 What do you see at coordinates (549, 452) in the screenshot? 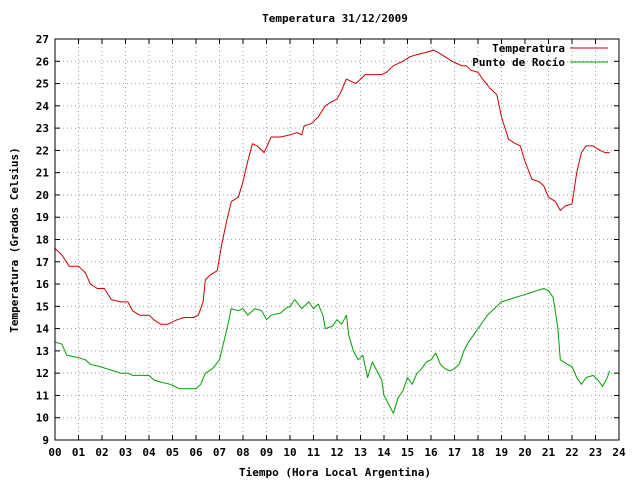
I see `x-tick-label: 21` at bounding box center [549, 452].